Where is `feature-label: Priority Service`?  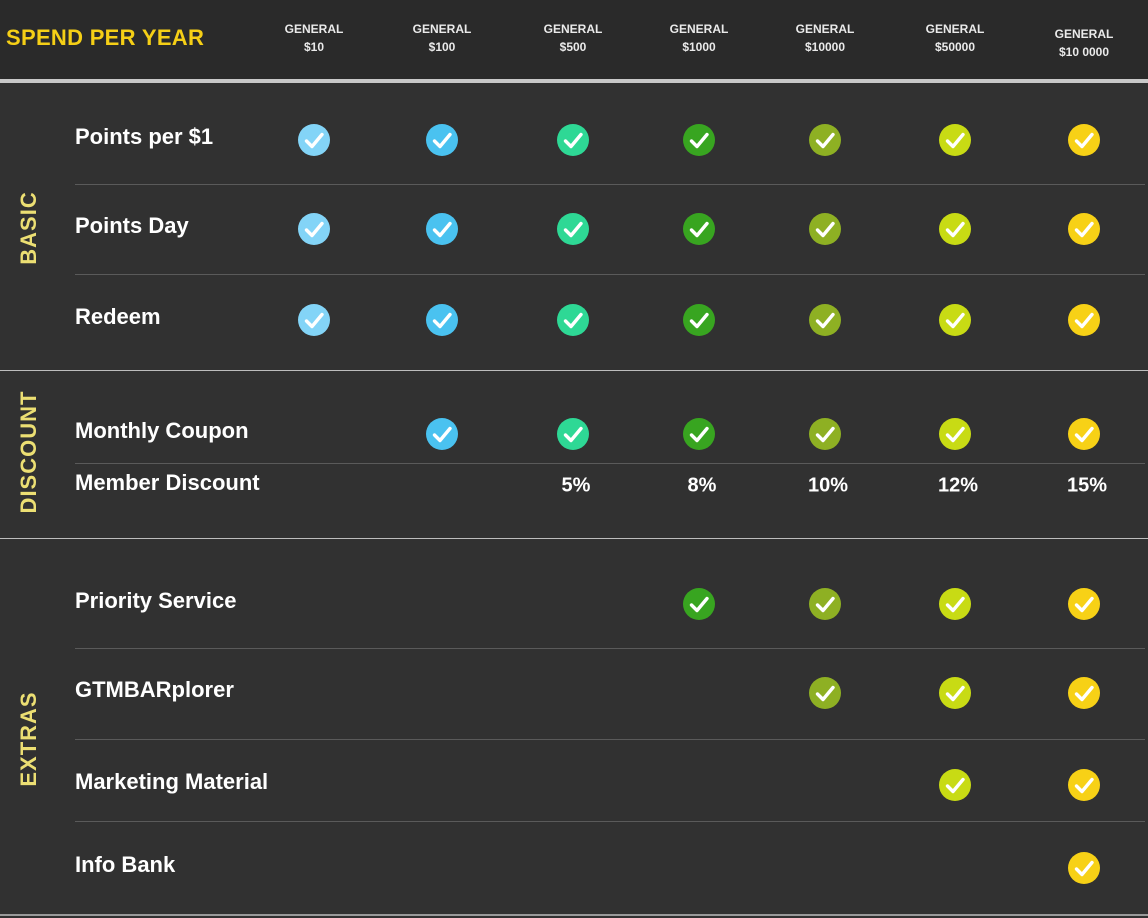 feature-label: Priority Service is located at coordinates (156, 600).